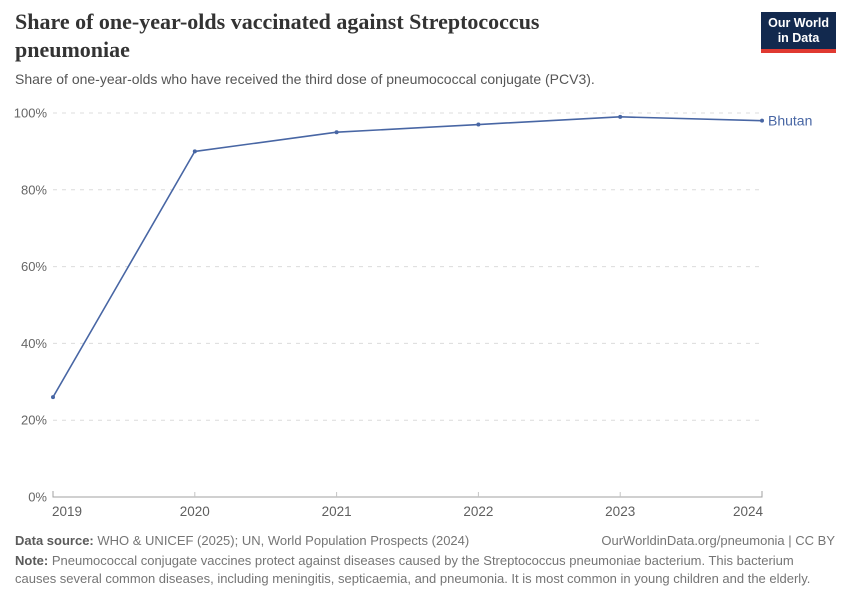  Describe the element at coordinates (718, 540) in the screenshot. I see `license-link: OurWorldinData.org/pneumonia | CC BY` at that location.